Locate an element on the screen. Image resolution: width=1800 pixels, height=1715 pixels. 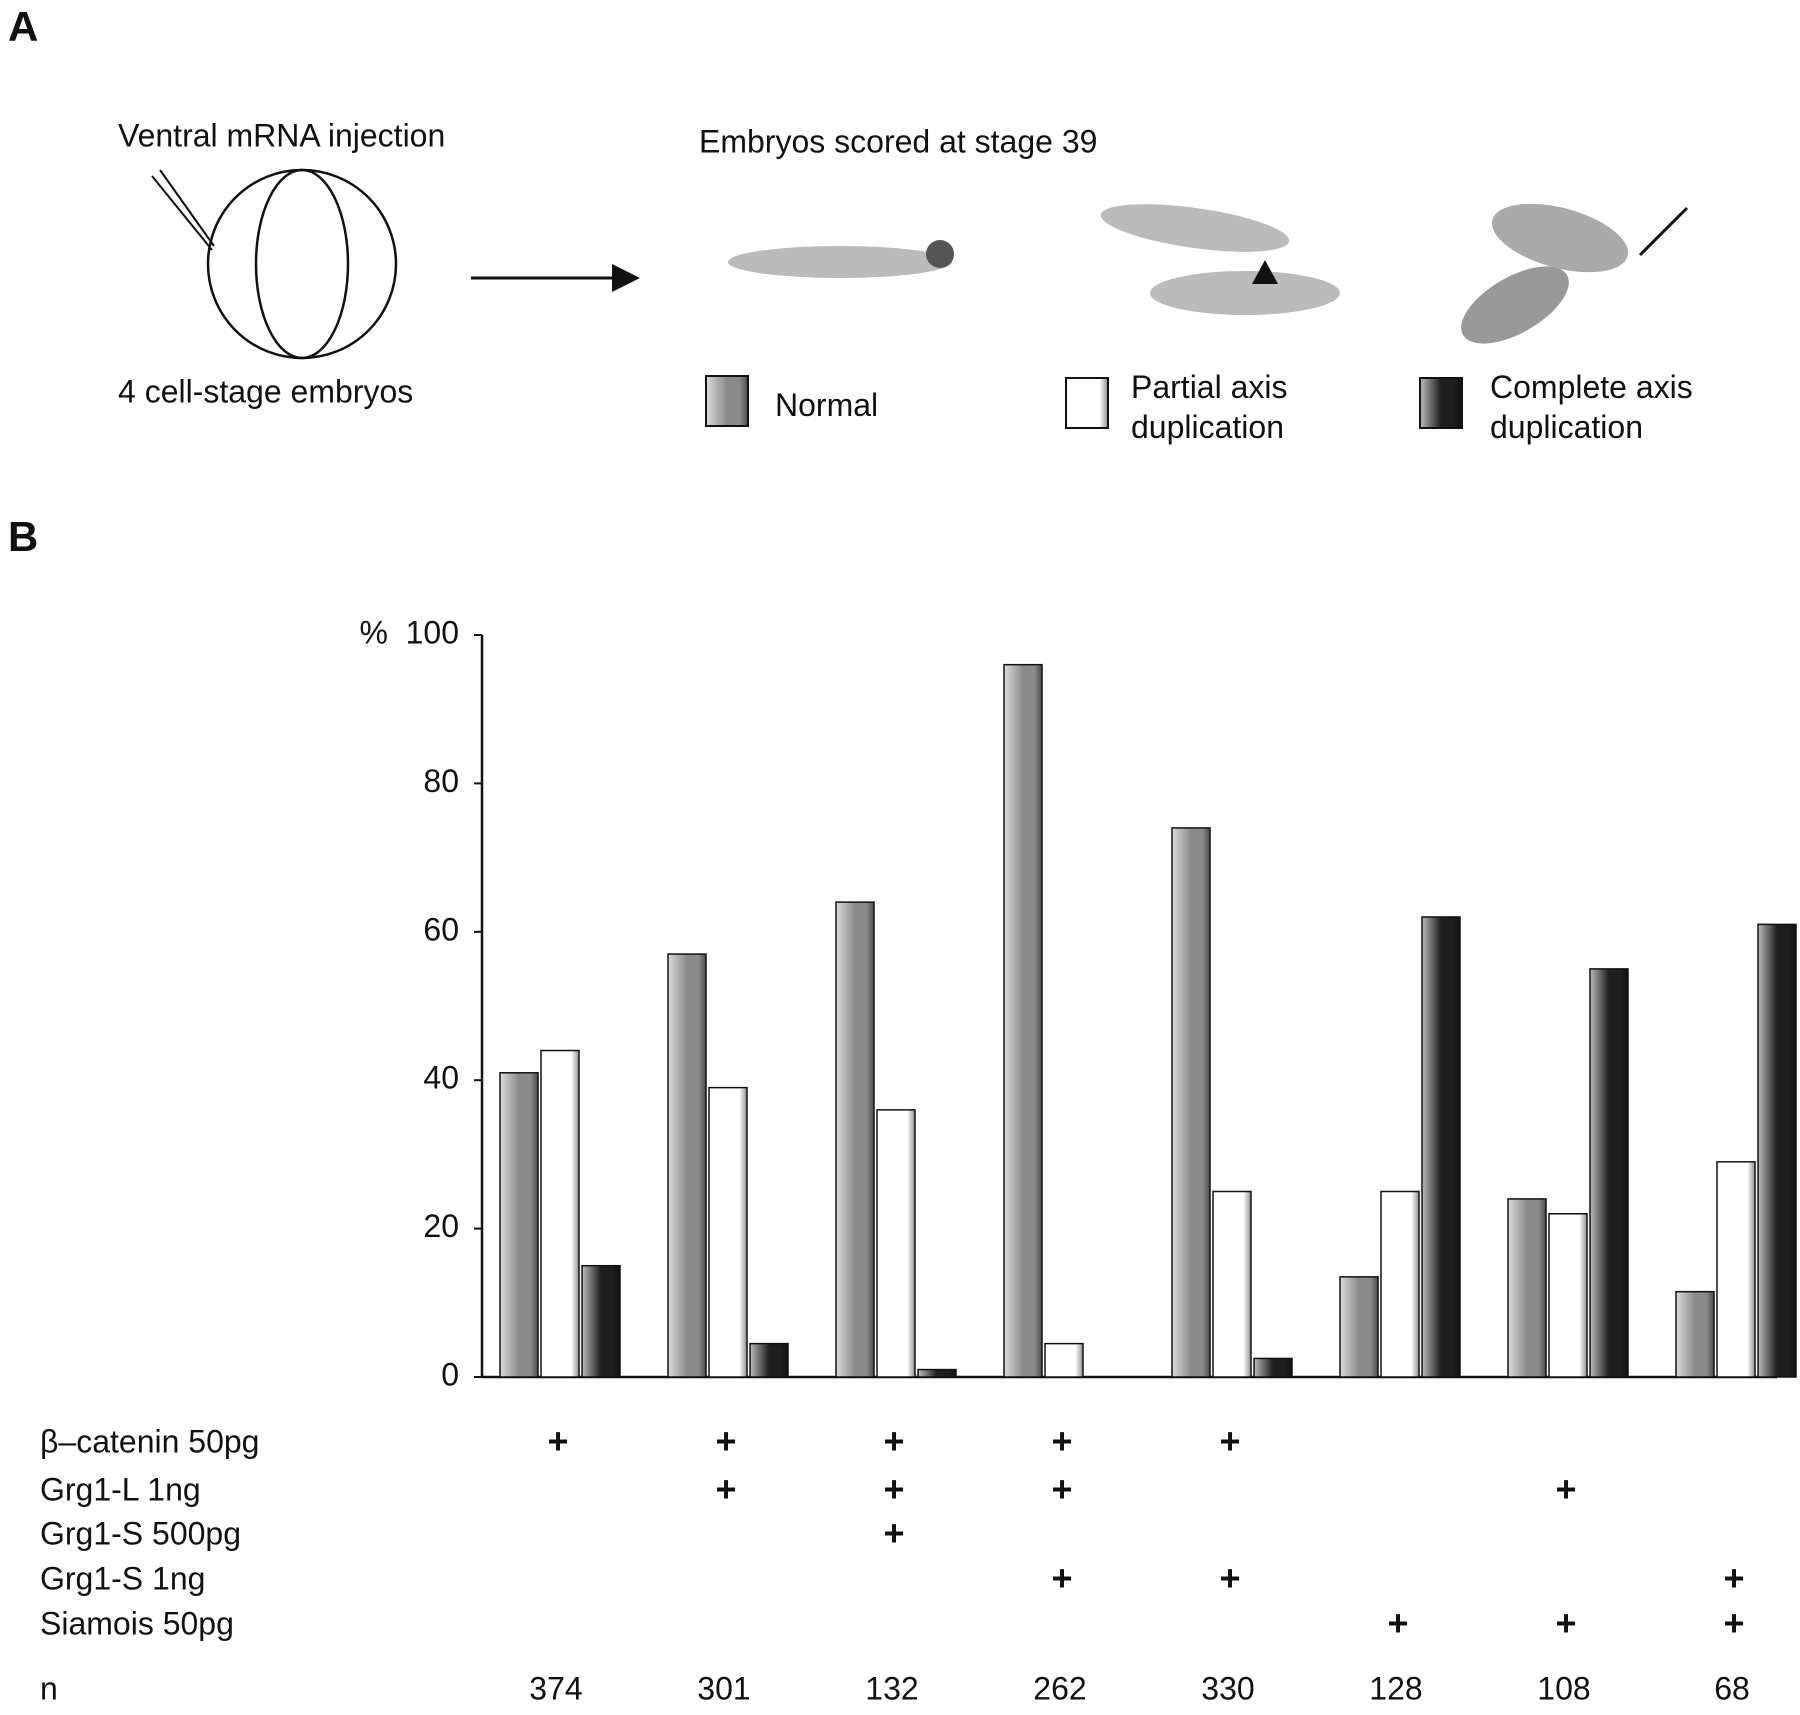
y-tick-label: 100 is located at coordinates (432, 632).